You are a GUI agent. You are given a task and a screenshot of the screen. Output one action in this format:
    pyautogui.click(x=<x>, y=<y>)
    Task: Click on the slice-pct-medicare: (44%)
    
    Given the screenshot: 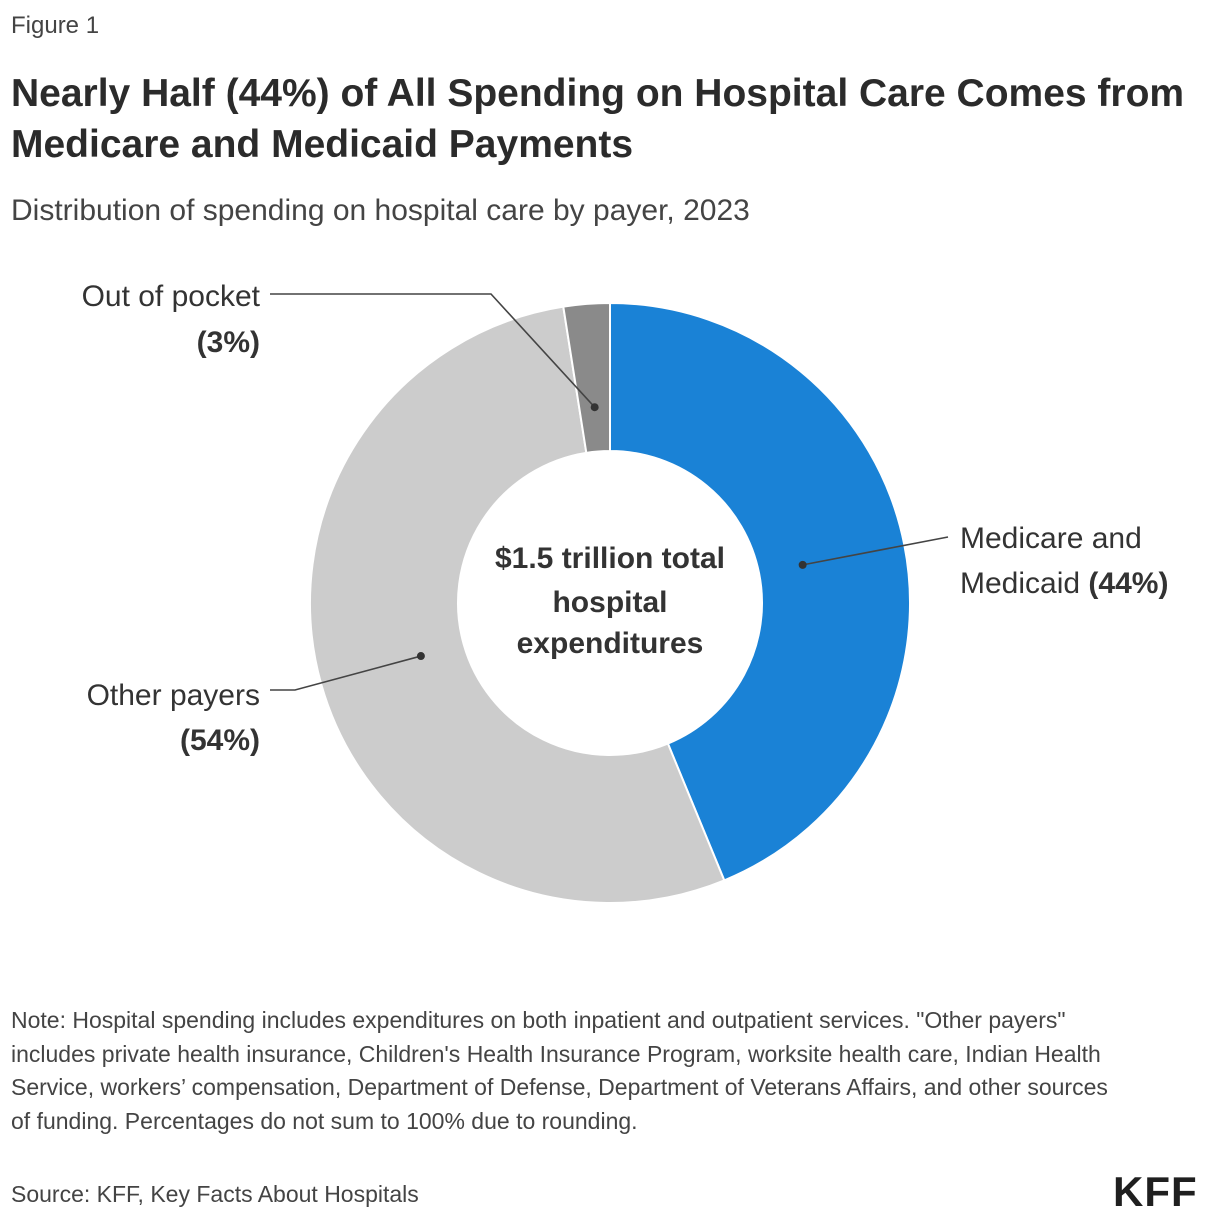 What is the action you would take?
    pyautogui.click(x=1128, y=583)
    